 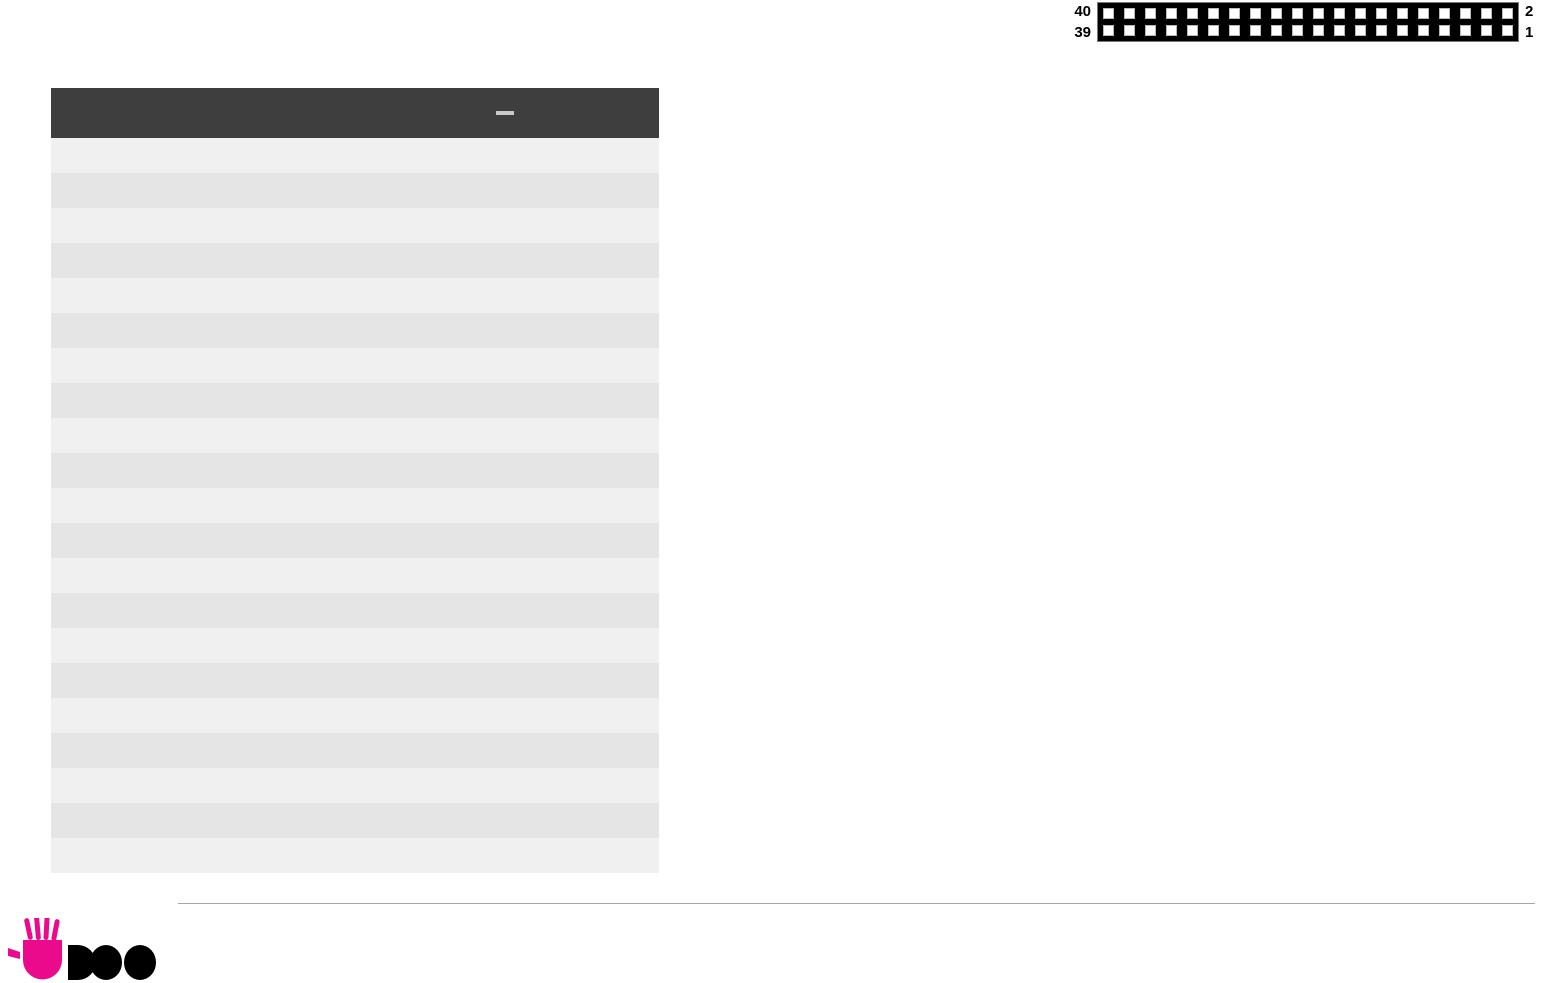 I want to click on pin-row-bottom, so click(x=1308, y=30).